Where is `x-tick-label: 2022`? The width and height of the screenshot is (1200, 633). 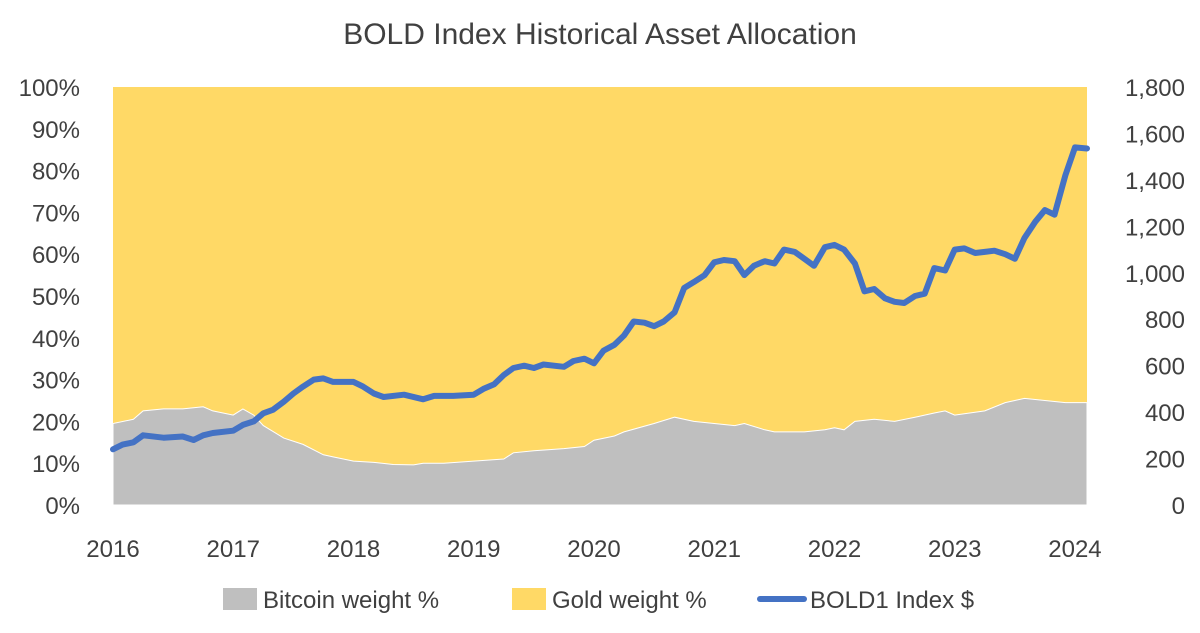 x-tick-label: 2022 is located at coordinates (834, 549).